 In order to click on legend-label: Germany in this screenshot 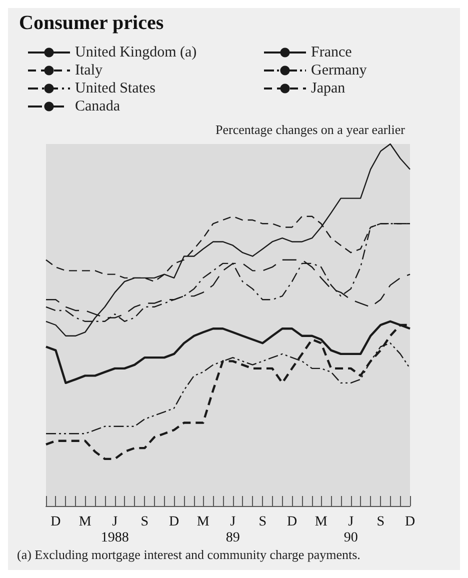, I will do `click(339, 70)`.